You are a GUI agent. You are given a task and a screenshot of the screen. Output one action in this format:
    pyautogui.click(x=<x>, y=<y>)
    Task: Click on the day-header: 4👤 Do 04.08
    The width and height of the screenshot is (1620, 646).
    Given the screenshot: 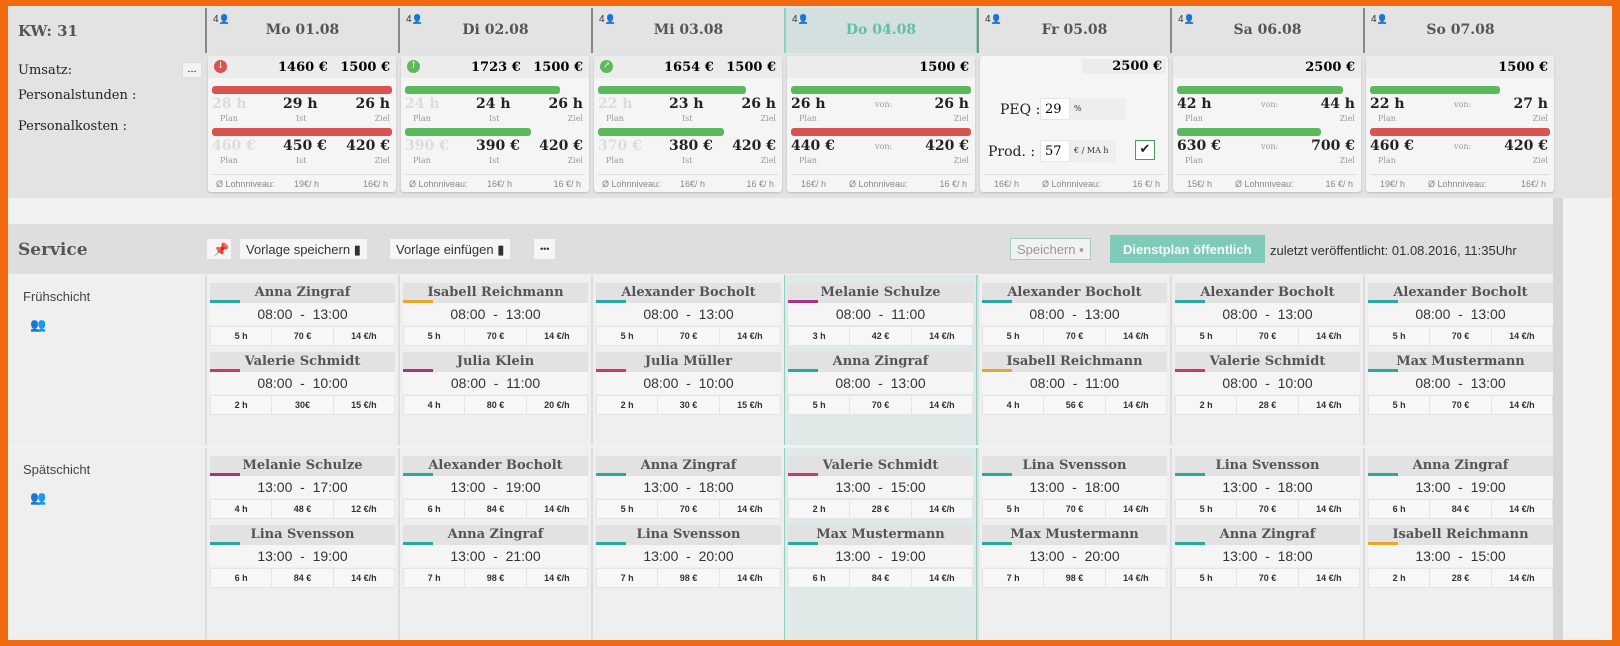 What is the action you would take?
    pyautogui.click(x=880, y=30)
    